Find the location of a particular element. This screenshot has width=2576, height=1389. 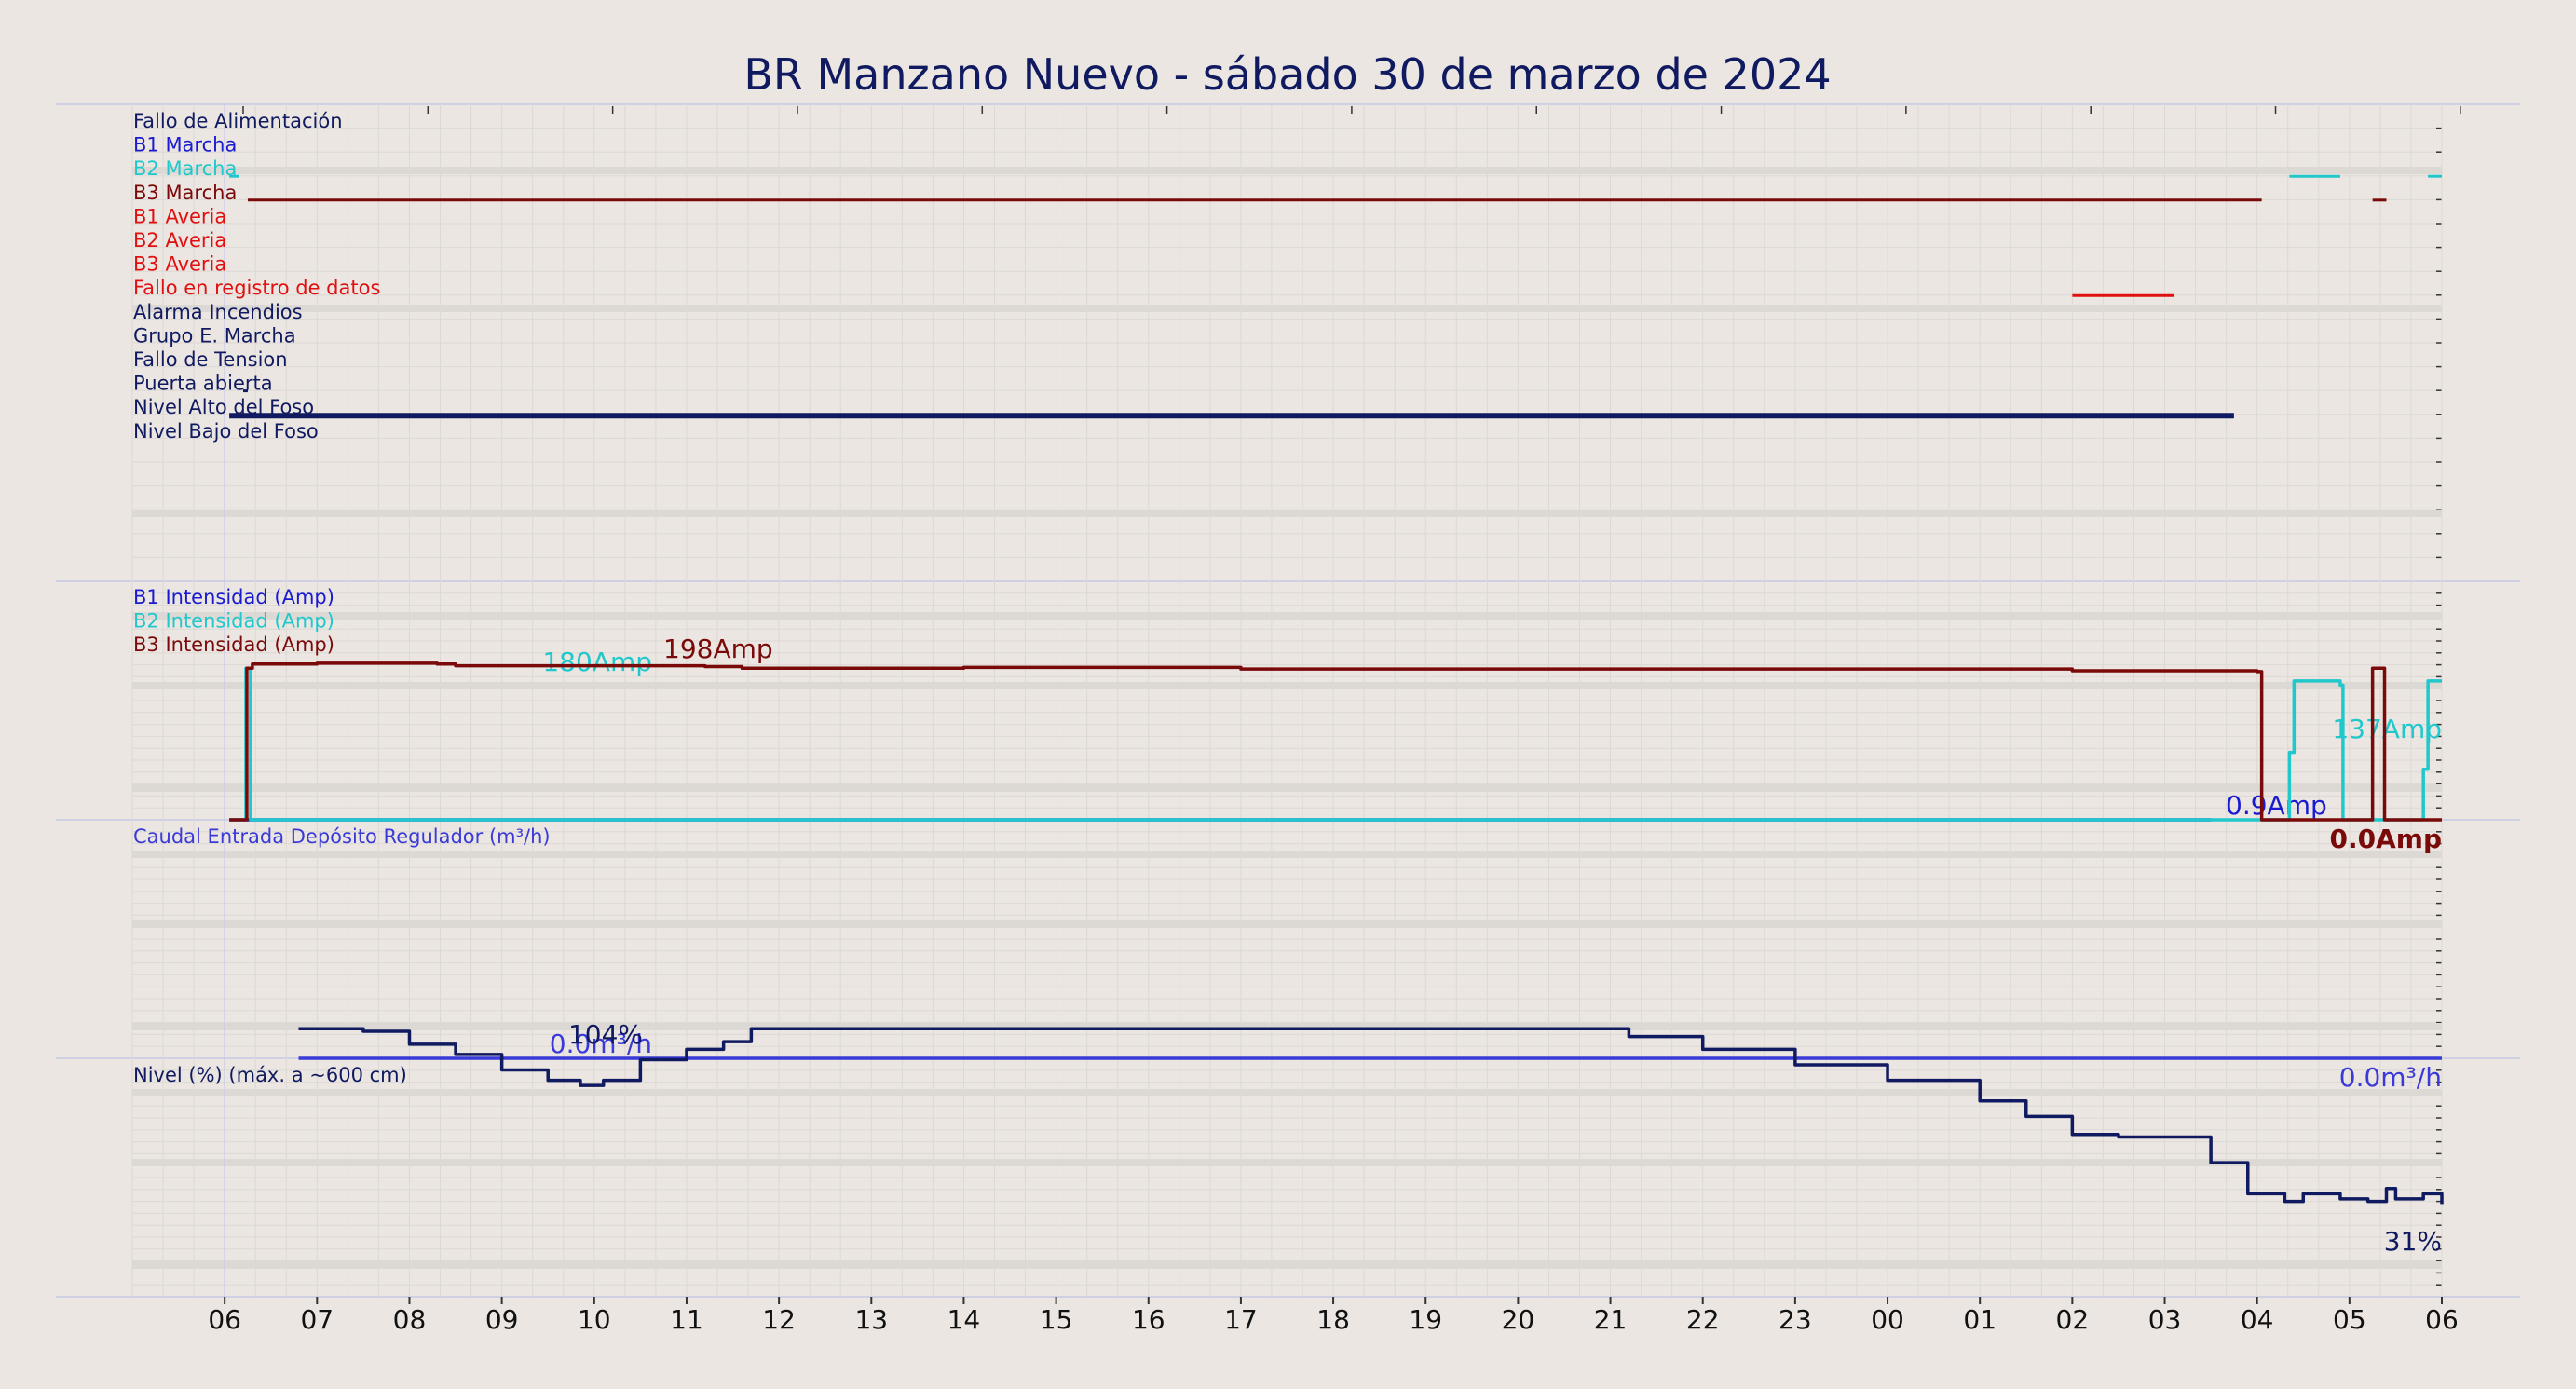

end-label-b2-intensidad-amp: 137Amp is located at coordinates (2387, 729).